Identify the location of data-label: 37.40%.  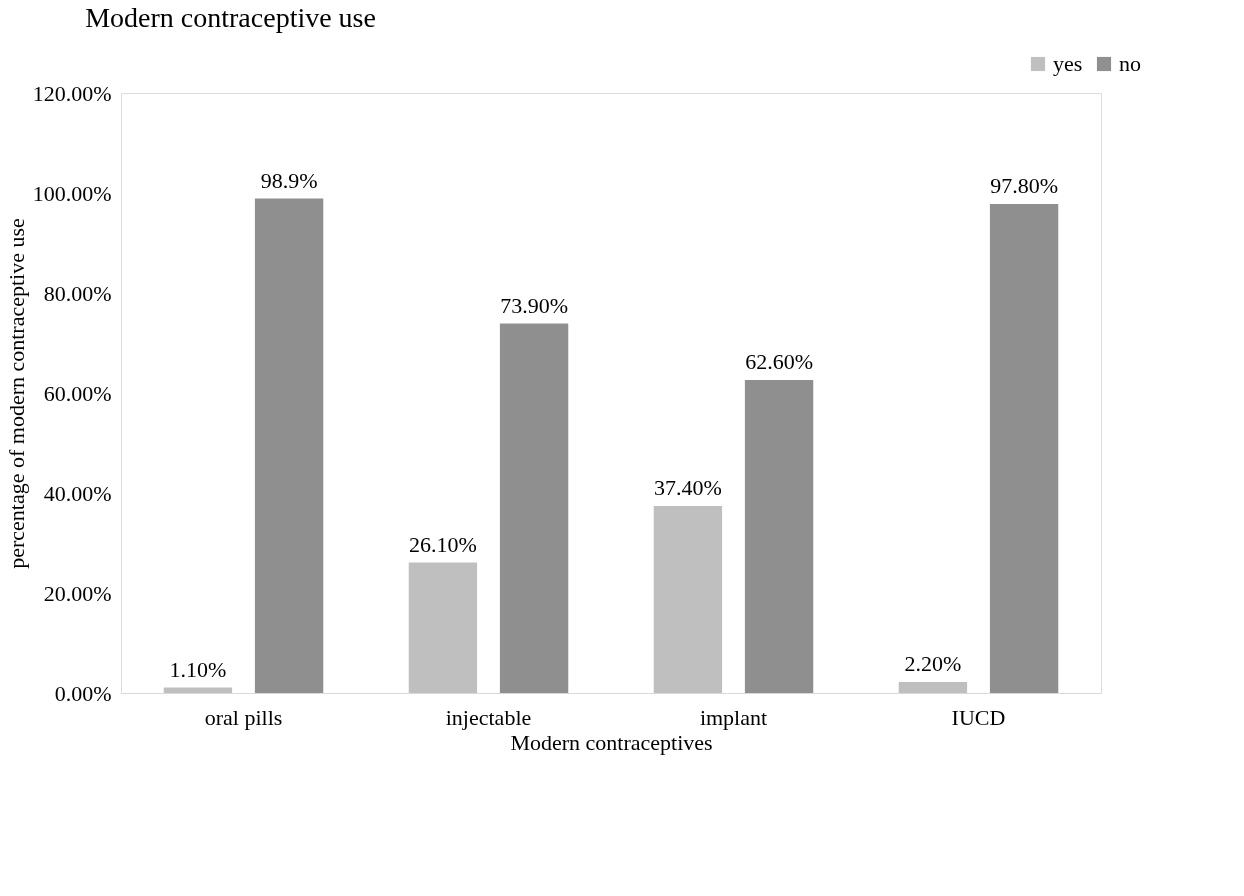
(688, 487).